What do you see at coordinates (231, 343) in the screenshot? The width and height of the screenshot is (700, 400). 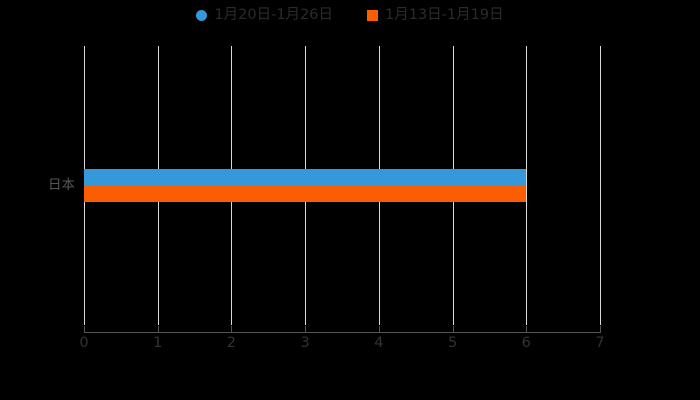 I see `x-axis-tick-label-2: 2` at bounding box center [231, 343].